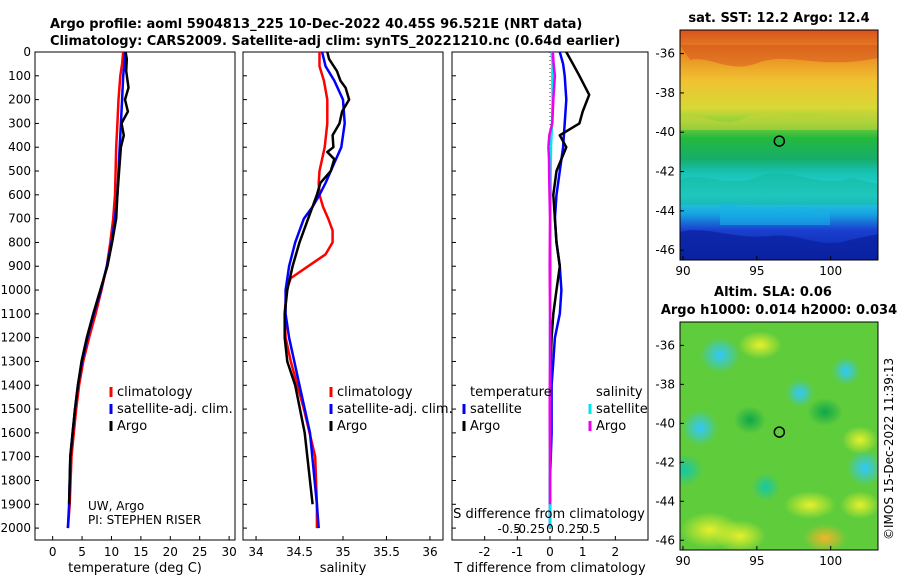 Image resolution: width=900 pixels, height=580 pixels. Describe the element at coordinates (15, 504) in the screenshot. I see `depth-tick-label: 1900` at that location.